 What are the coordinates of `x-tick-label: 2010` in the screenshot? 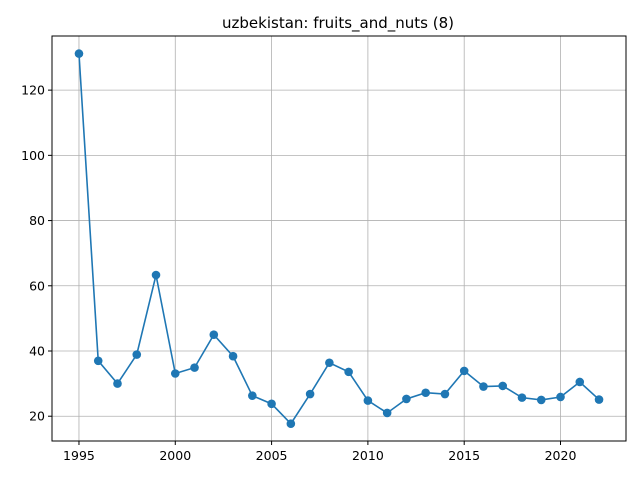 It's located at (368, 455).